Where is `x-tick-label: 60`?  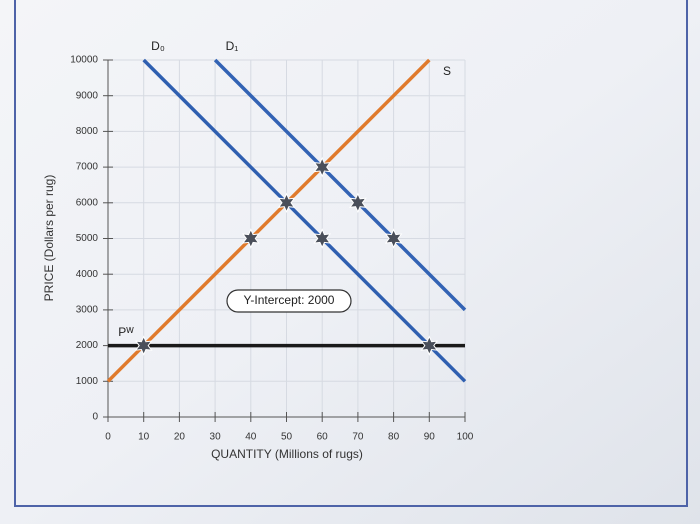 x-tick-label: 60 is located at coordinates (323, 437).